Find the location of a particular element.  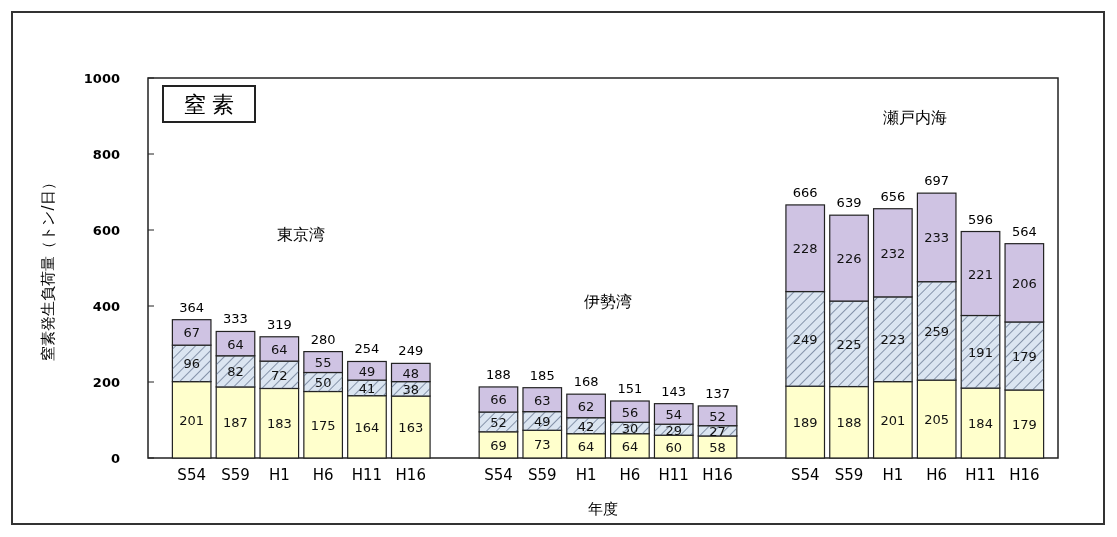

total-label: 137 is located at coordinates (717, 393).